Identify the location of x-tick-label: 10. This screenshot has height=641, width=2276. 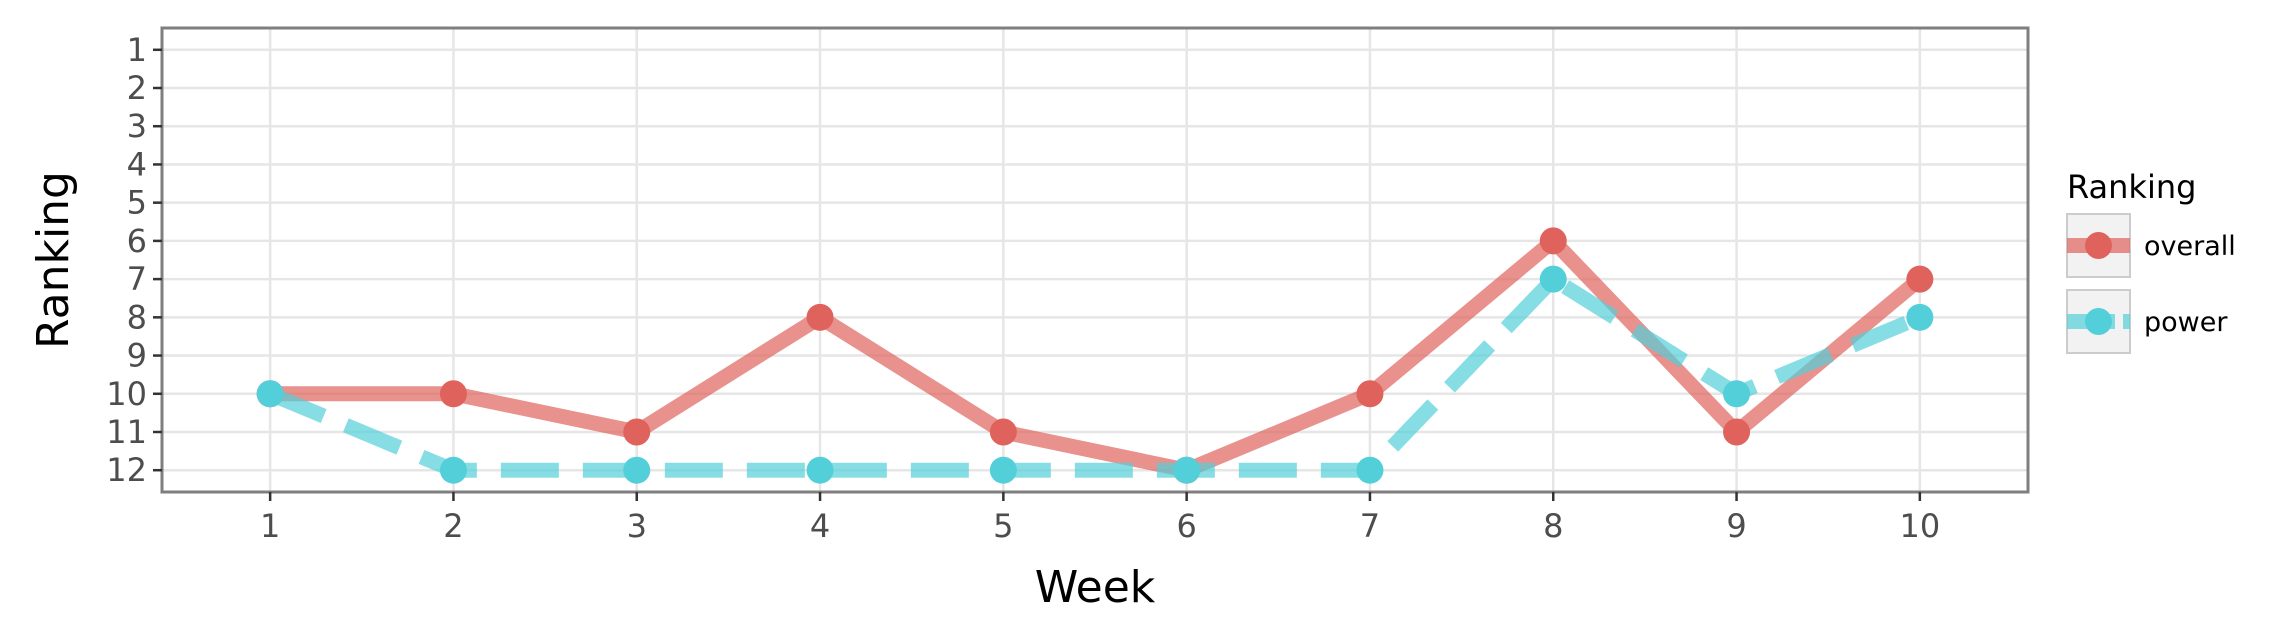
(1919, 526).